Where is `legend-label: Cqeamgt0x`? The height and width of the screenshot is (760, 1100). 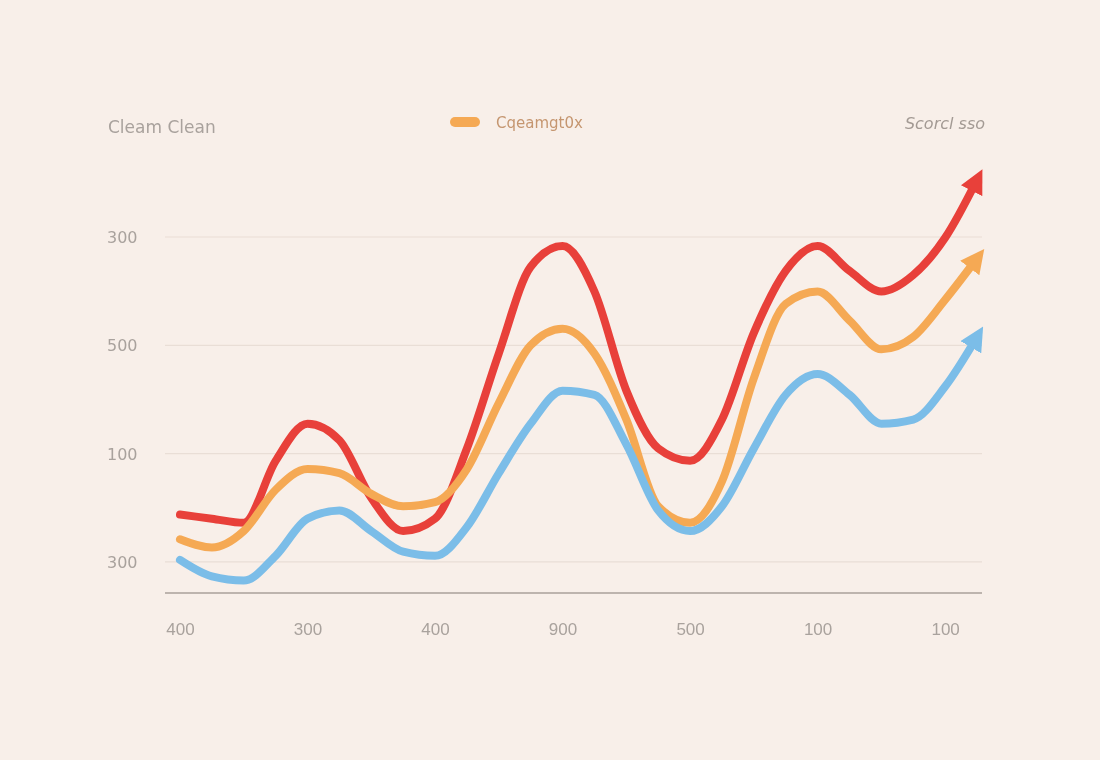
legend-label: Cqeamgt0x is located at coordinates (539, 123).